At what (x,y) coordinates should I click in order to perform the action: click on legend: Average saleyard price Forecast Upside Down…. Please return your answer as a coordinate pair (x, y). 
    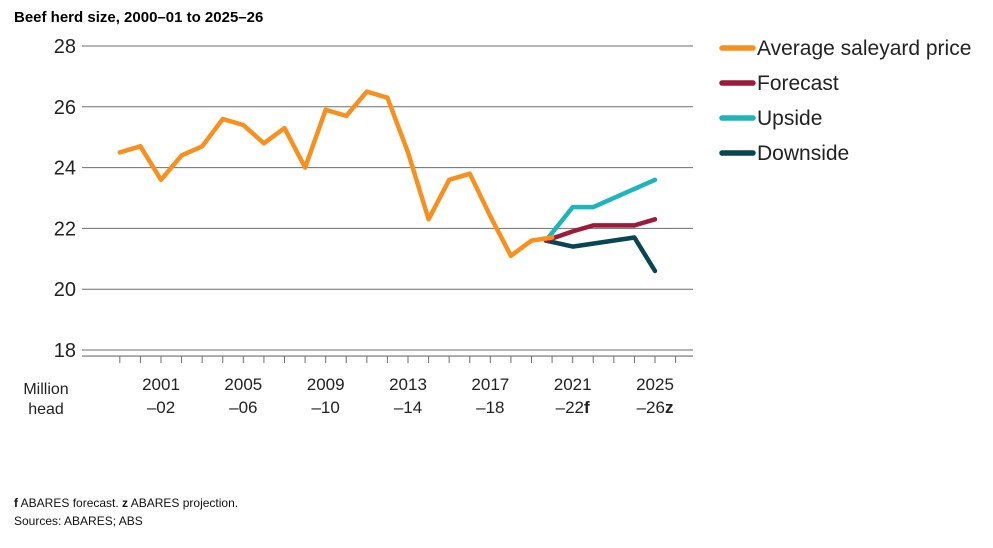
    Looking at the image, I should click on (845, 101).